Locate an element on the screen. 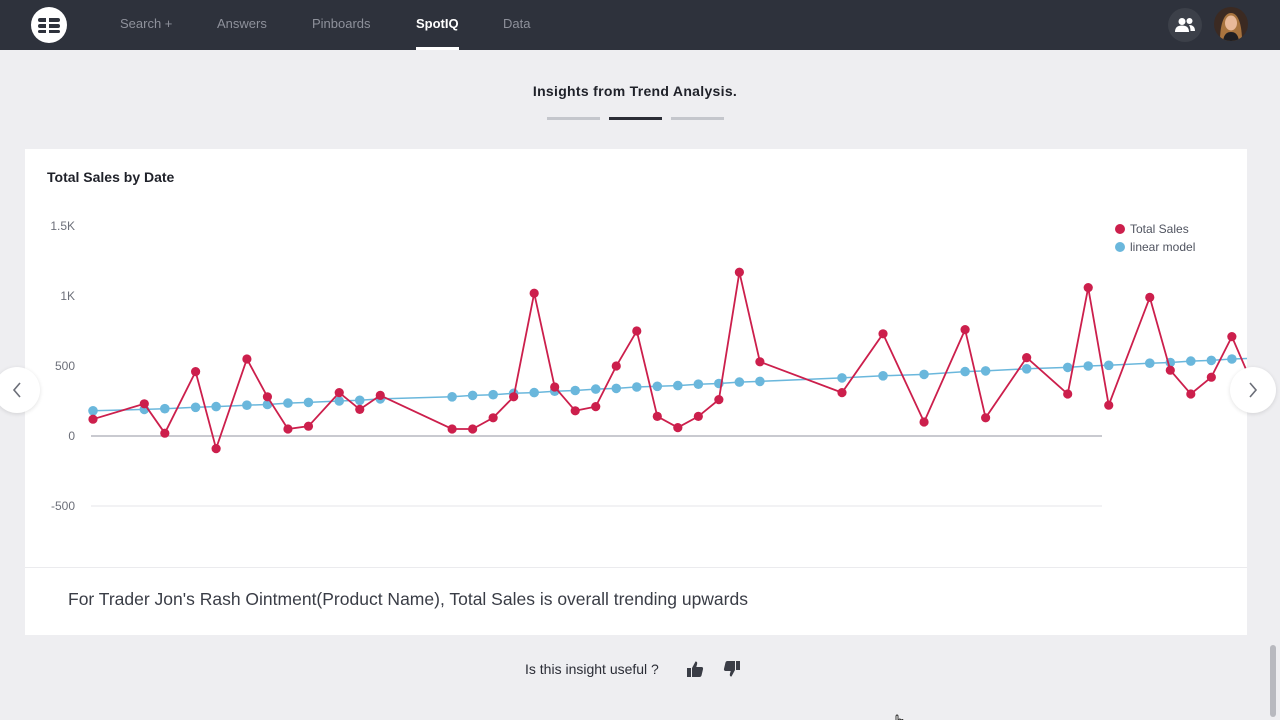  chart-title: Total Sales by Date is located at coordinates (111, 177).